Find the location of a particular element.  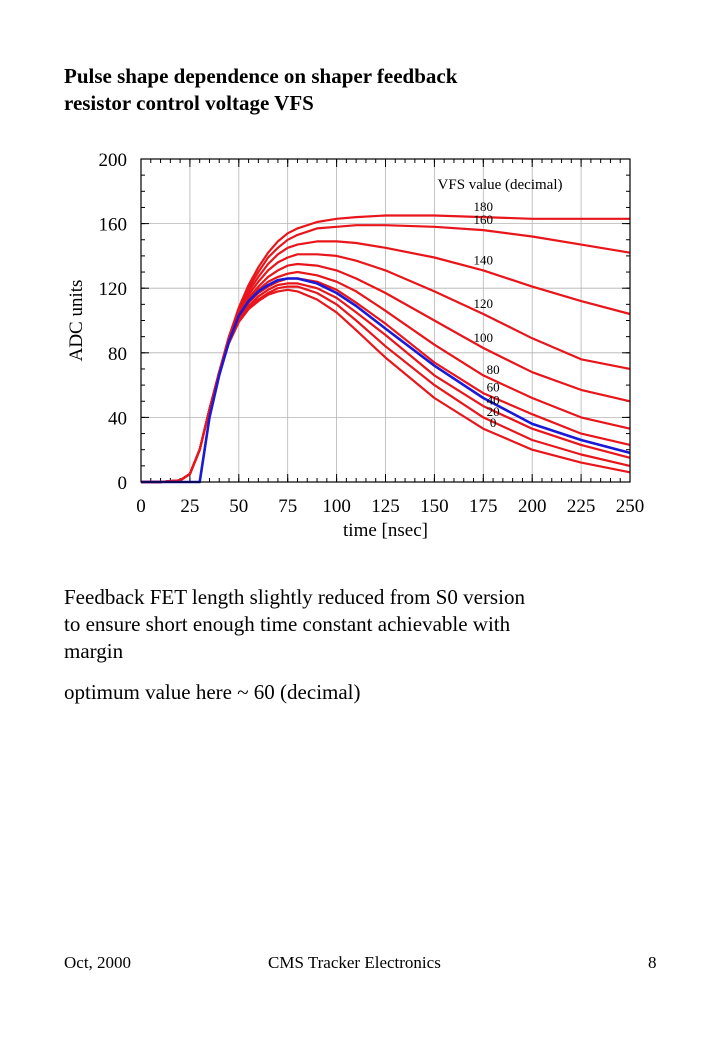

footer-title: CMS Tracker Electronics is located at coordinates (354, 962).